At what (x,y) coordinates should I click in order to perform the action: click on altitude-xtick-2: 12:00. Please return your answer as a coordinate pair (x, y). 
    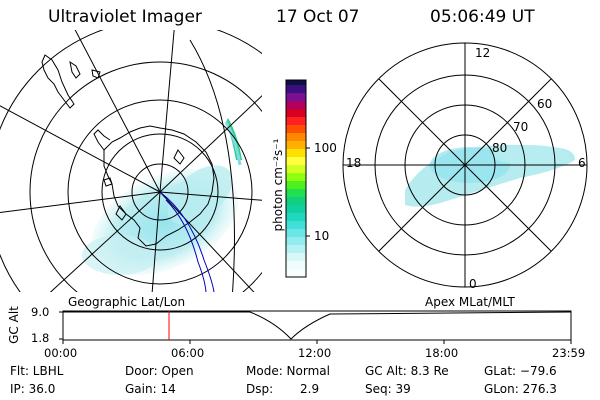
    Looking at the image, I should click on (315, 353).